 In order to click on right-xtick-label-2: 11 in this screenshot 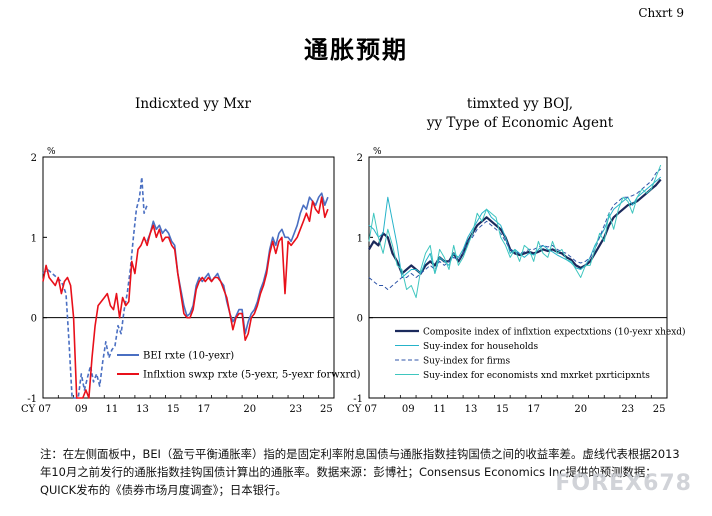, I will do `click(439, 409)`.